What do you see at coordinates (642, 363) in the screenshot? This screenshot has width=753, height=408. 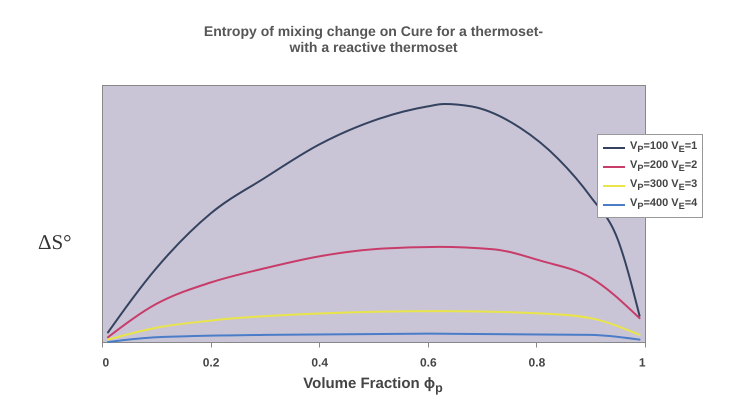 I see `x-tick-label: 1` at bounding box center [642, 363].